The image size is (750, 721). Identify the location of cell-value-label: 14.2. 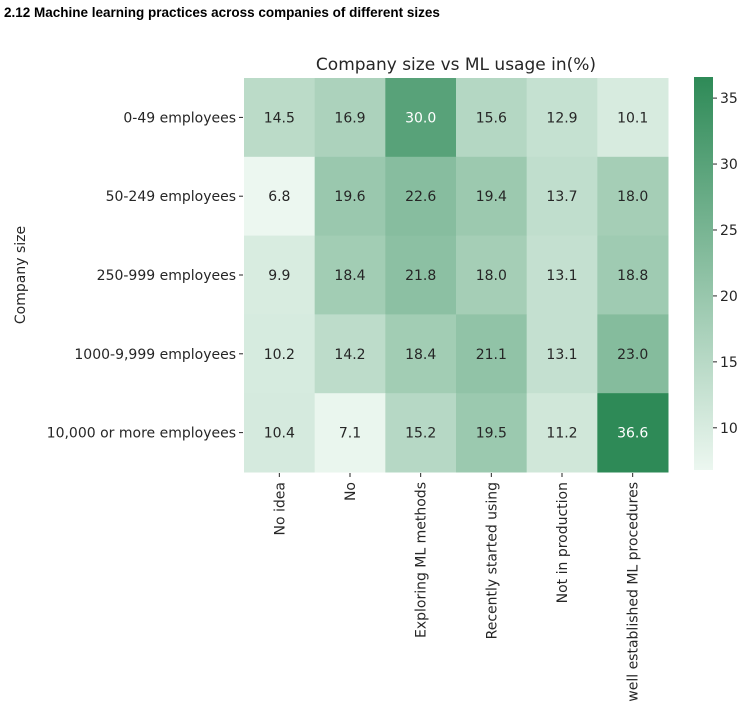
(349, 355).